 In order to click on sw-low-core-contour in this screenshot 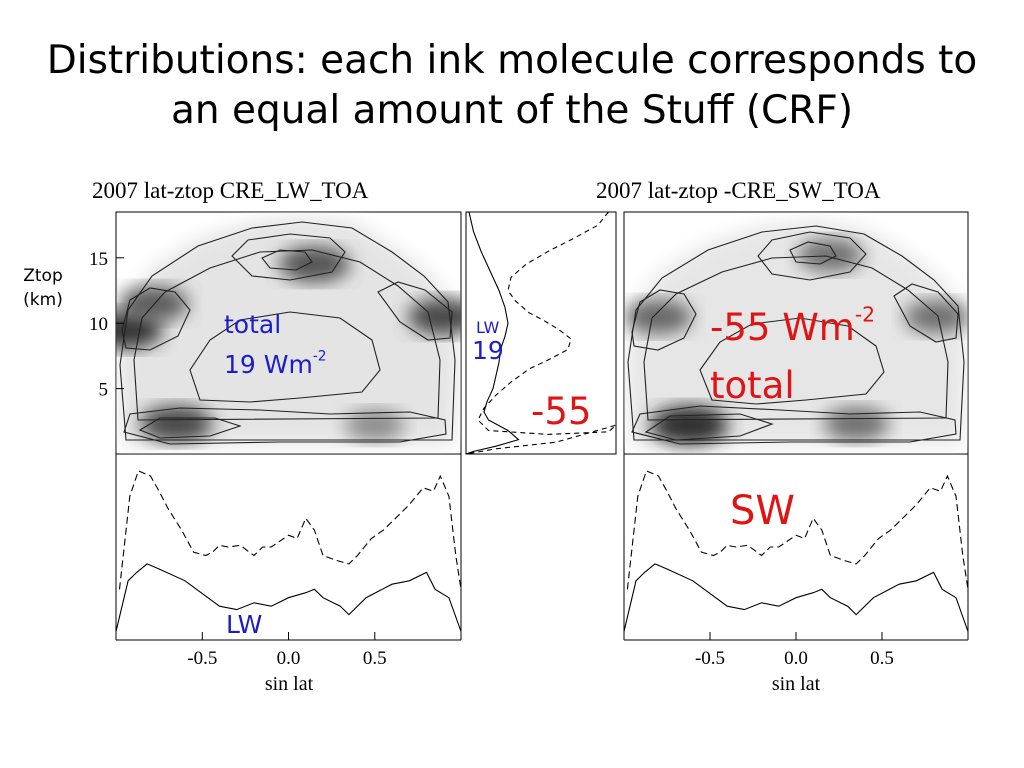, I will do `click(709, 427)`.